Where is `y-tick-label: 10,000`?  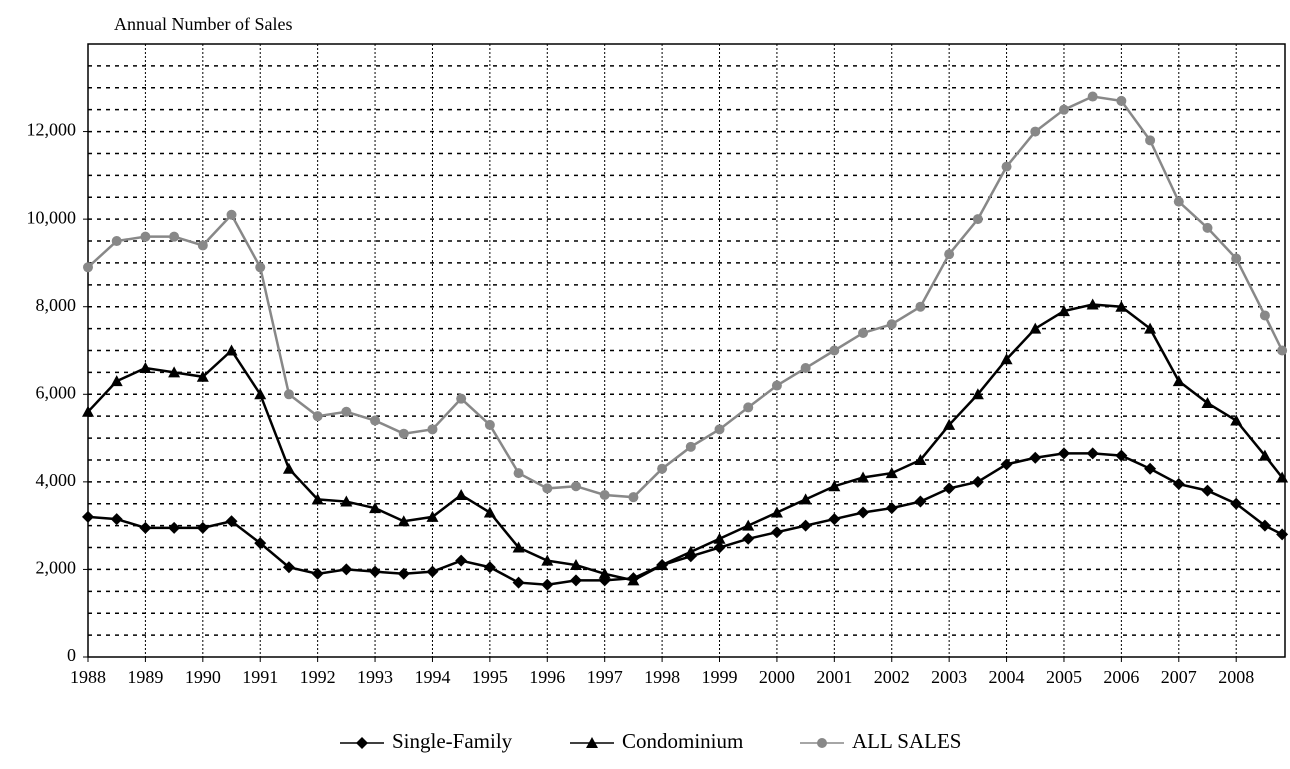 y-tick-label: 10,000 is located at coordinates (52, 217).